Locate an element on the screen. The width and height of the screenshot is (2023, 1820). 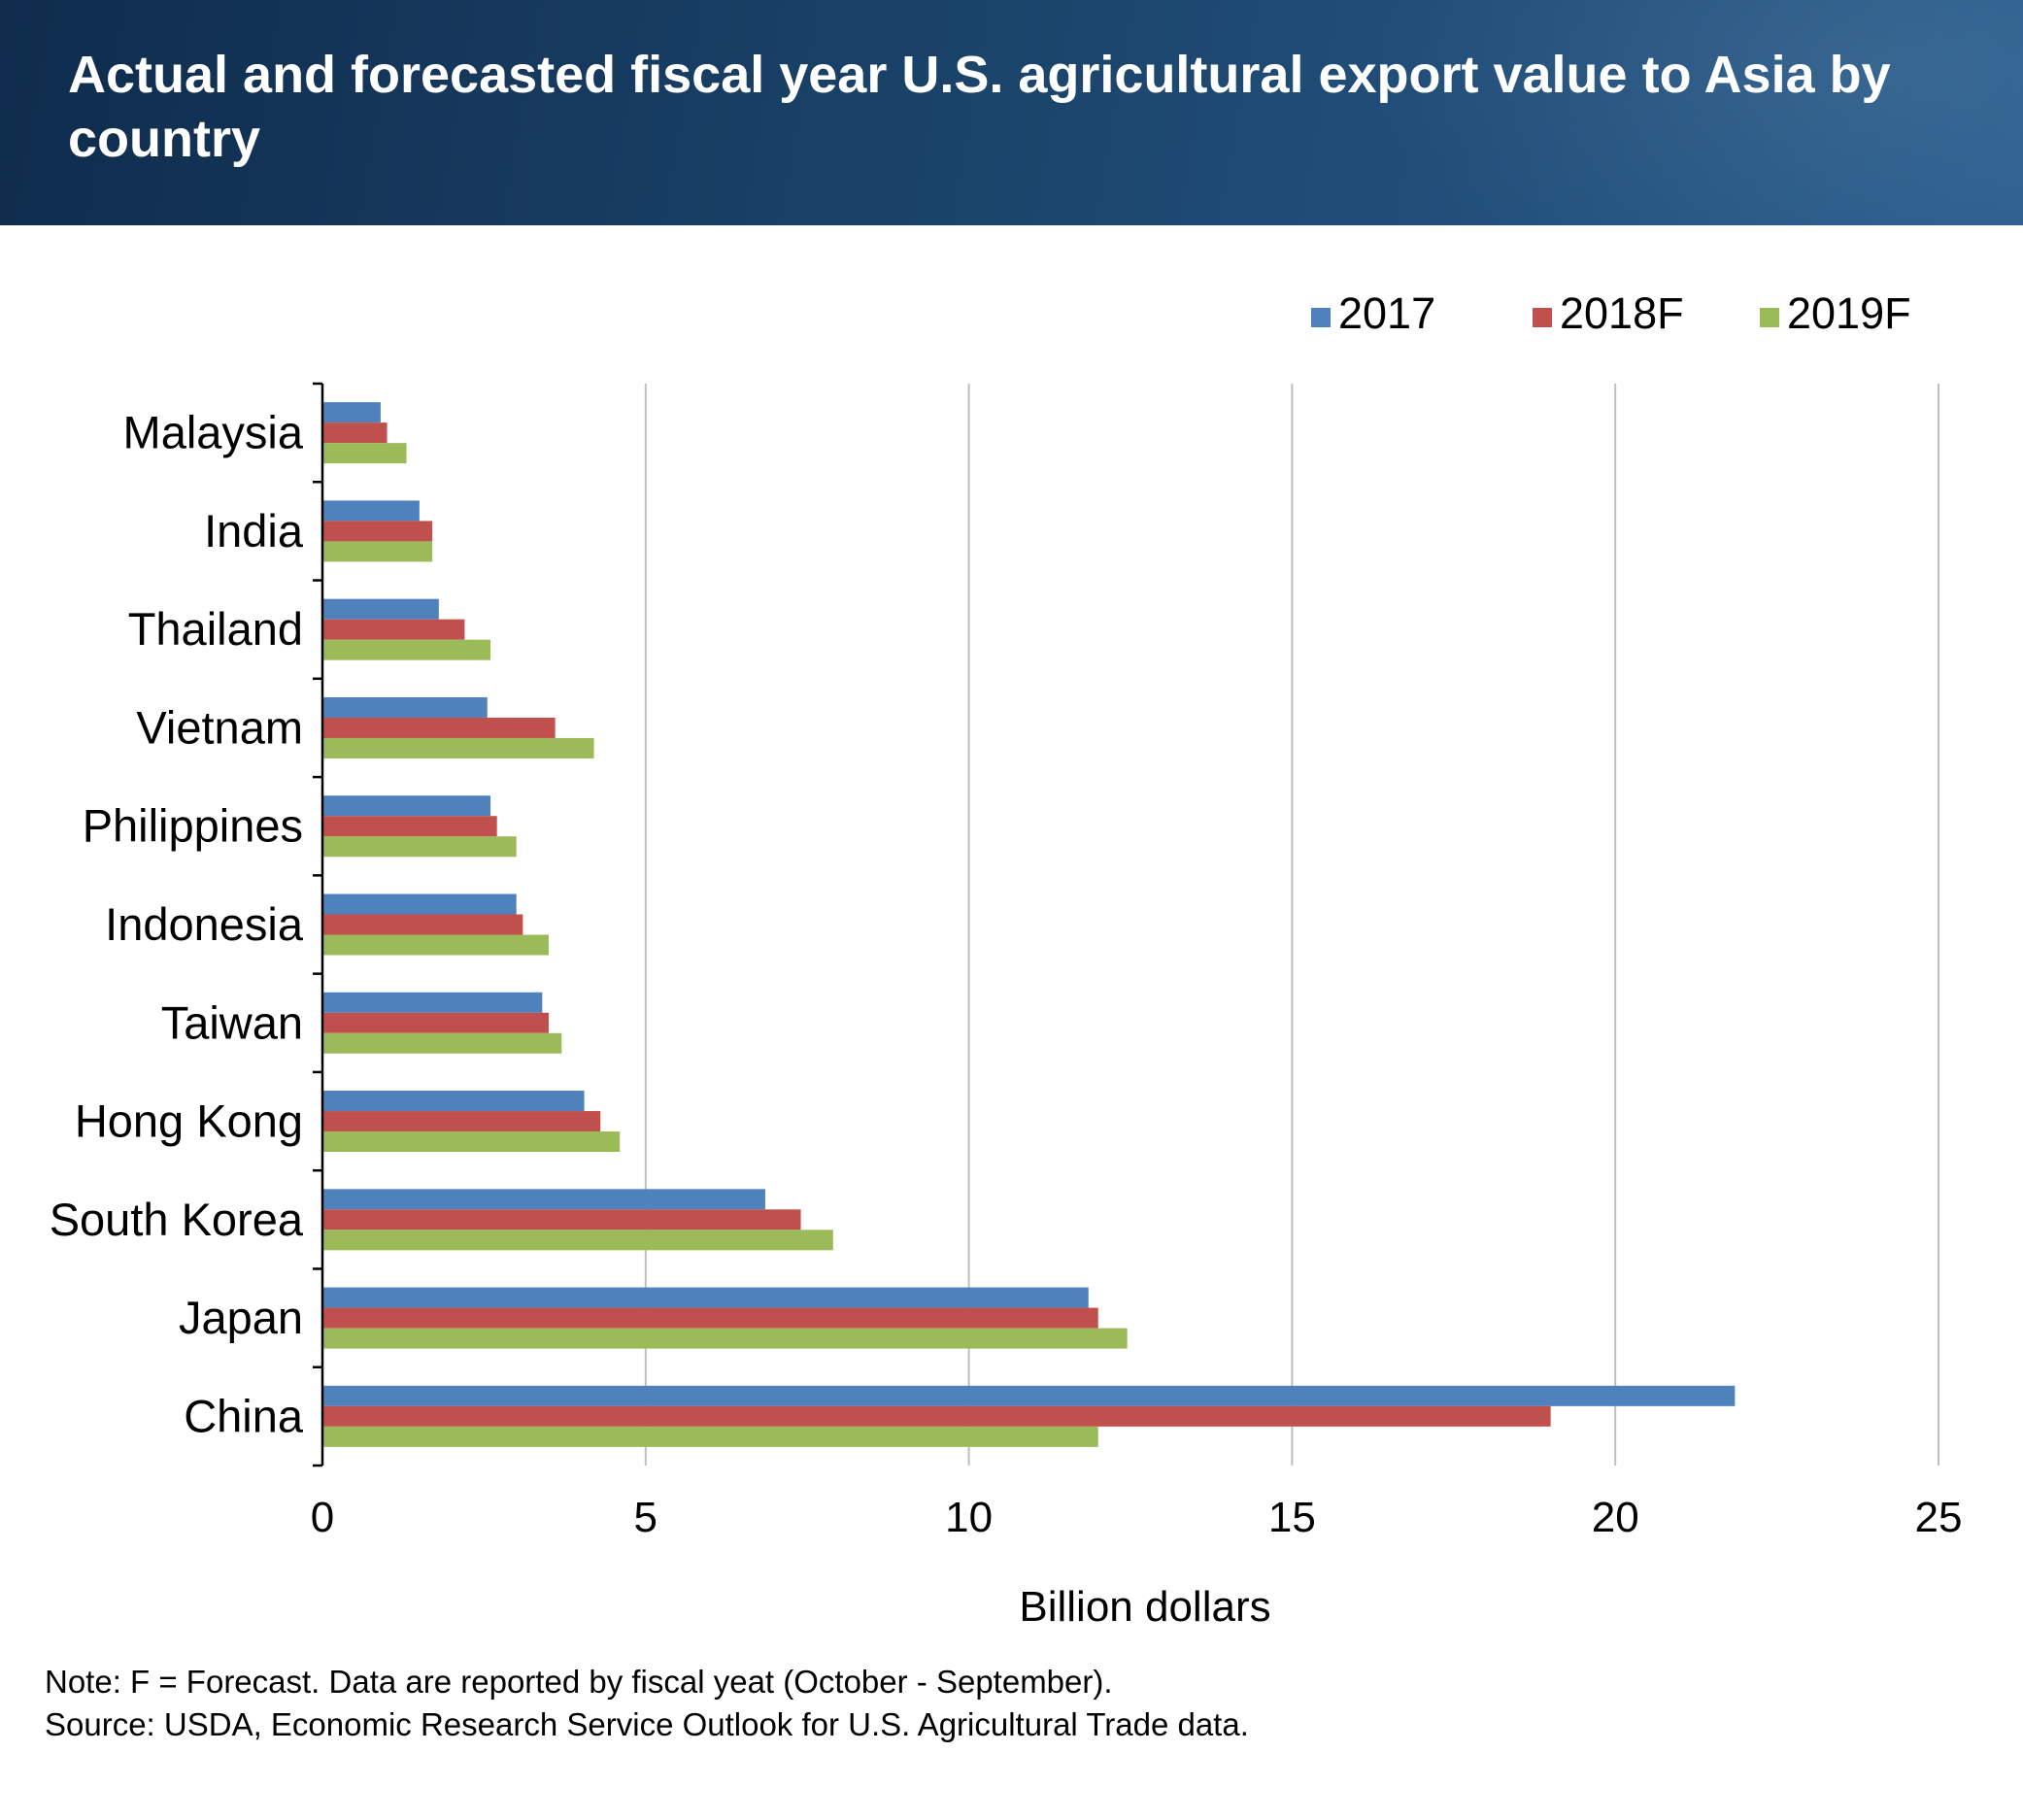
bar-2018f-south-korea is located at coordinates (561, 1219).